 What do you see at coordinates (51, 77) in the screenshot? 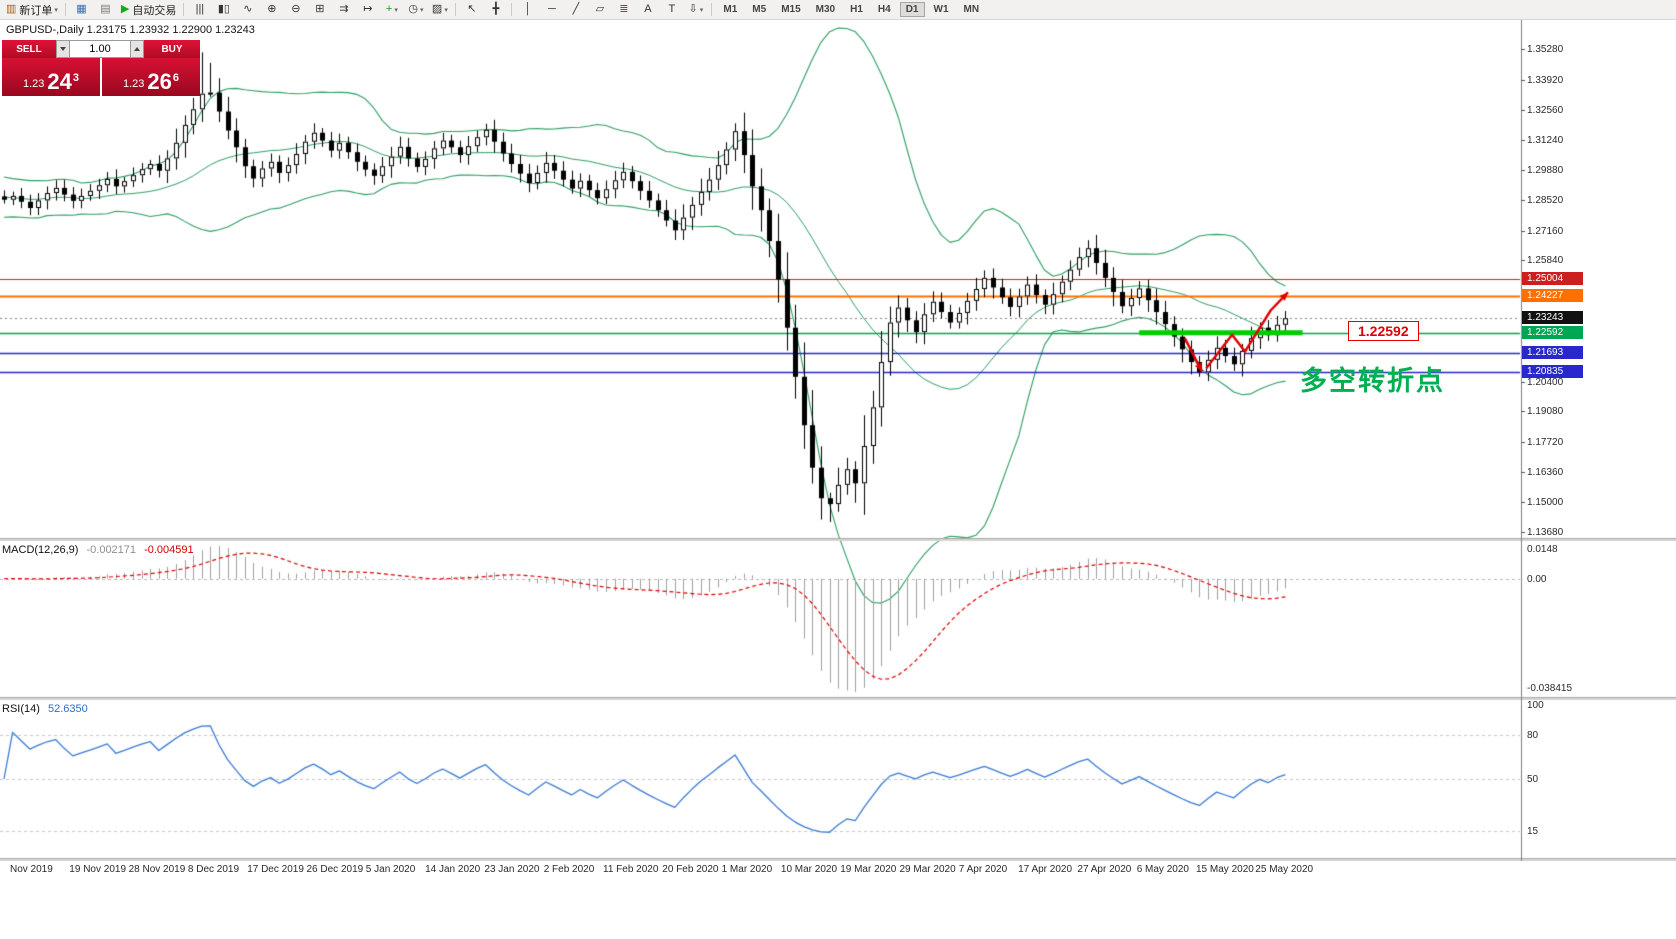
I see `sell-price-button: 1.23 24 3` at bounding box center [51, 77].